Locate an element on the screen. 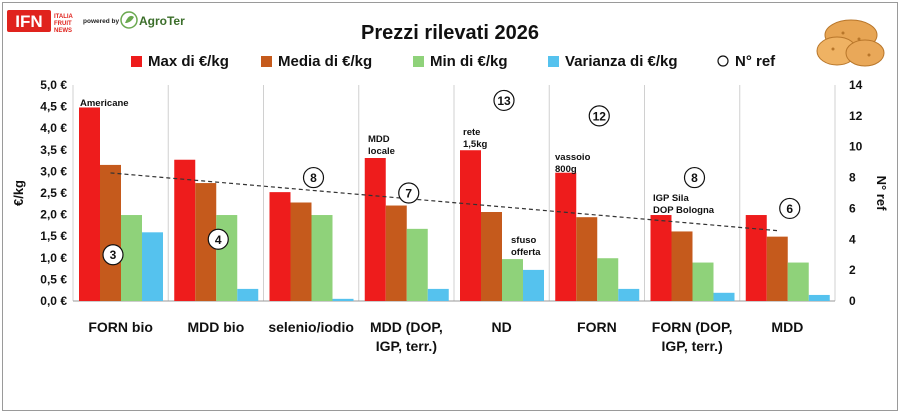 The width and height of the screenshot is (900, 413). potato-graphic is located at coordinates (850, 43).